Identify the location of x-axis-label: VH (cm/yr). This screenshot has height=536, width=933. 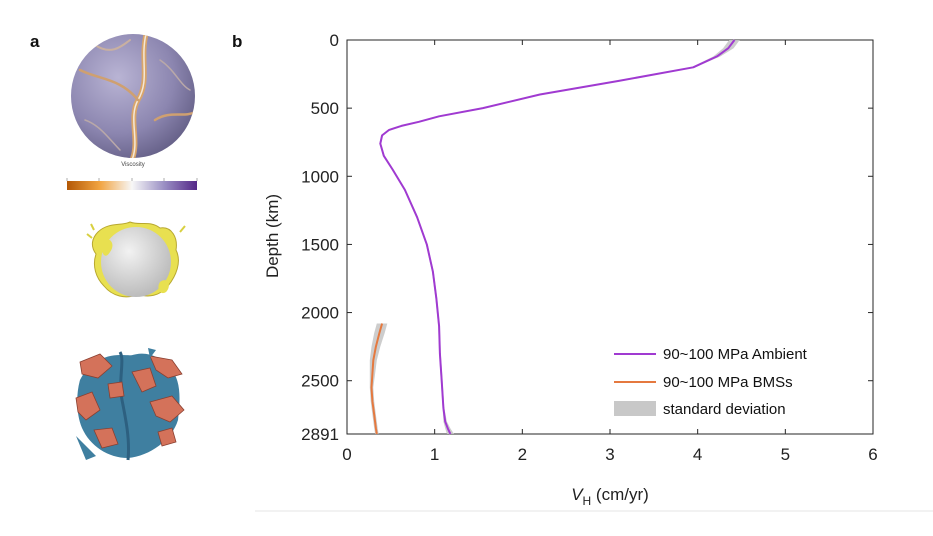
(610, 496).